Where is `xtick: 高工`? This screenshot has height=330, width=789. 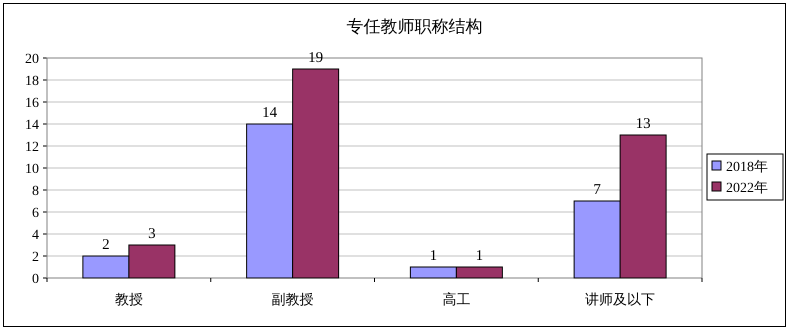 xtick: 高工 is located at coordinates (456, 300).